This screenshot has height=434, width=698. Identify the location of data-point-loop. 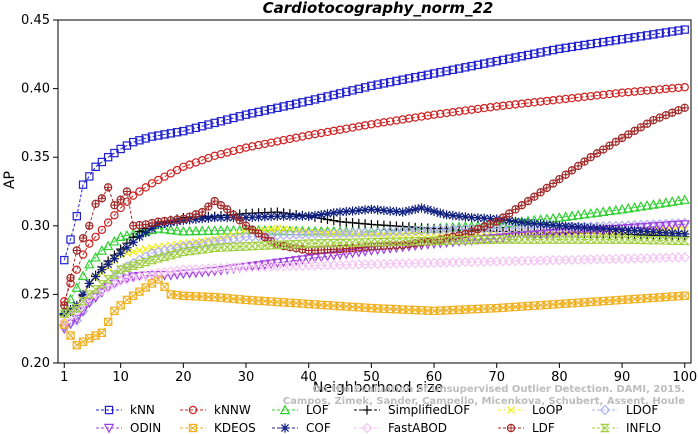
(133, 251).